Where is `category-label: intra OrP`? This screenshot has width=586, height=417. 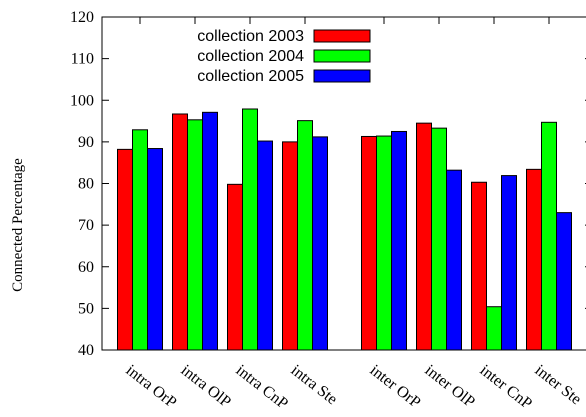
category-label: intra OrP is located at coordinates (151, 387).